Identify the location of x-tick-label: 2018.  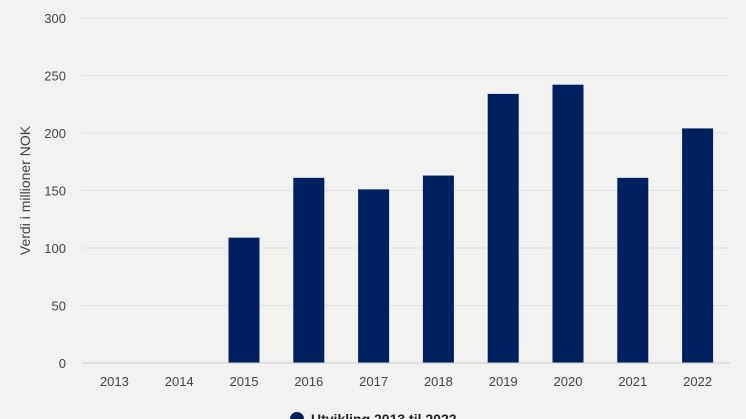
(438, 381).